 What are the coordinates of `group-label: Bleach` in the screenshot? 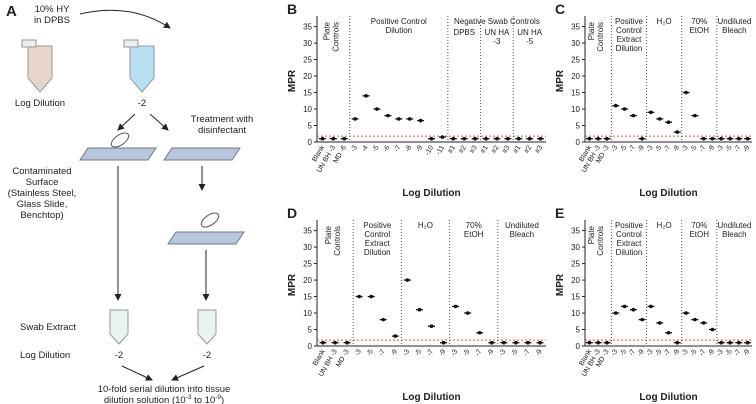 It's located at (734, 234).